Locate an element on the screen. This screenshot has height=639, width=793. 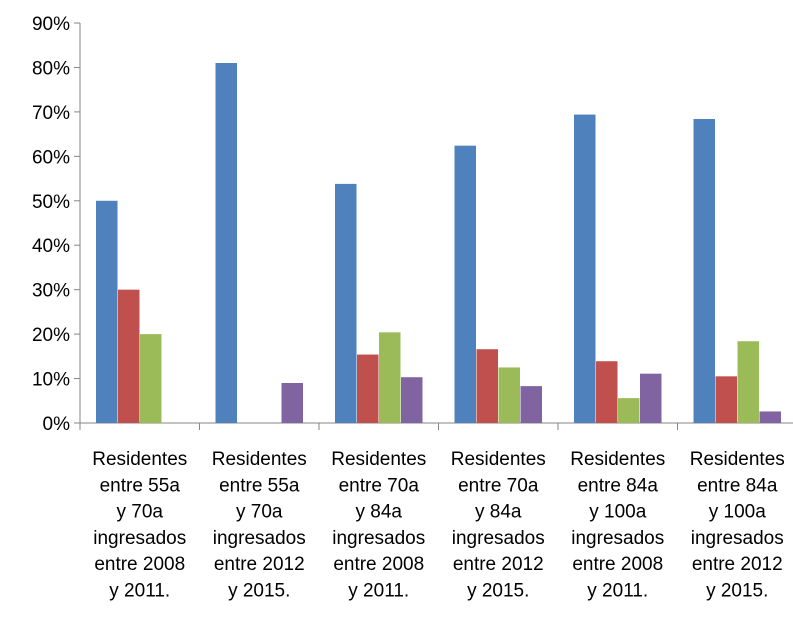
y-tick-label: 80% is located at coordinates (51, 68).